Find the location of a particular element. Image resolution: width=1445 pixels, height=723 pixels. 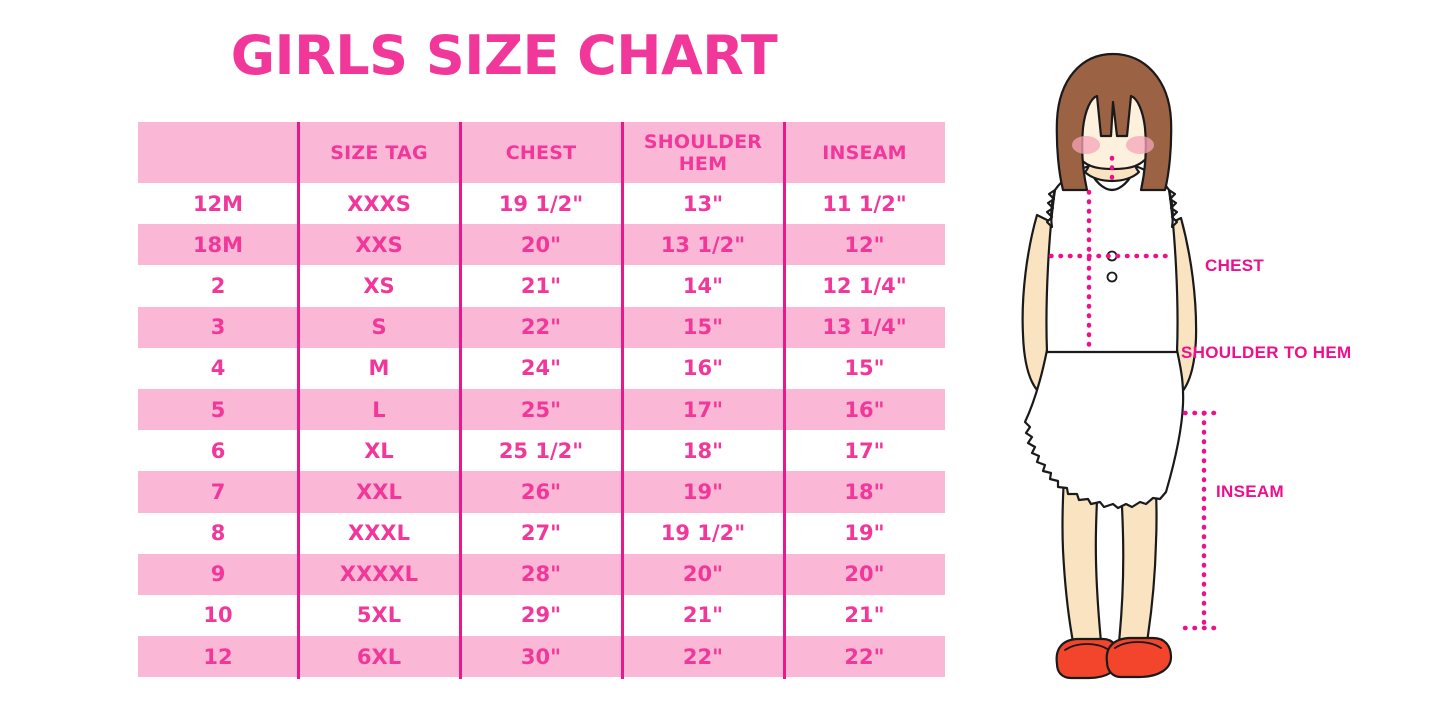

button-bottom is located at coordinates (1112, 277).